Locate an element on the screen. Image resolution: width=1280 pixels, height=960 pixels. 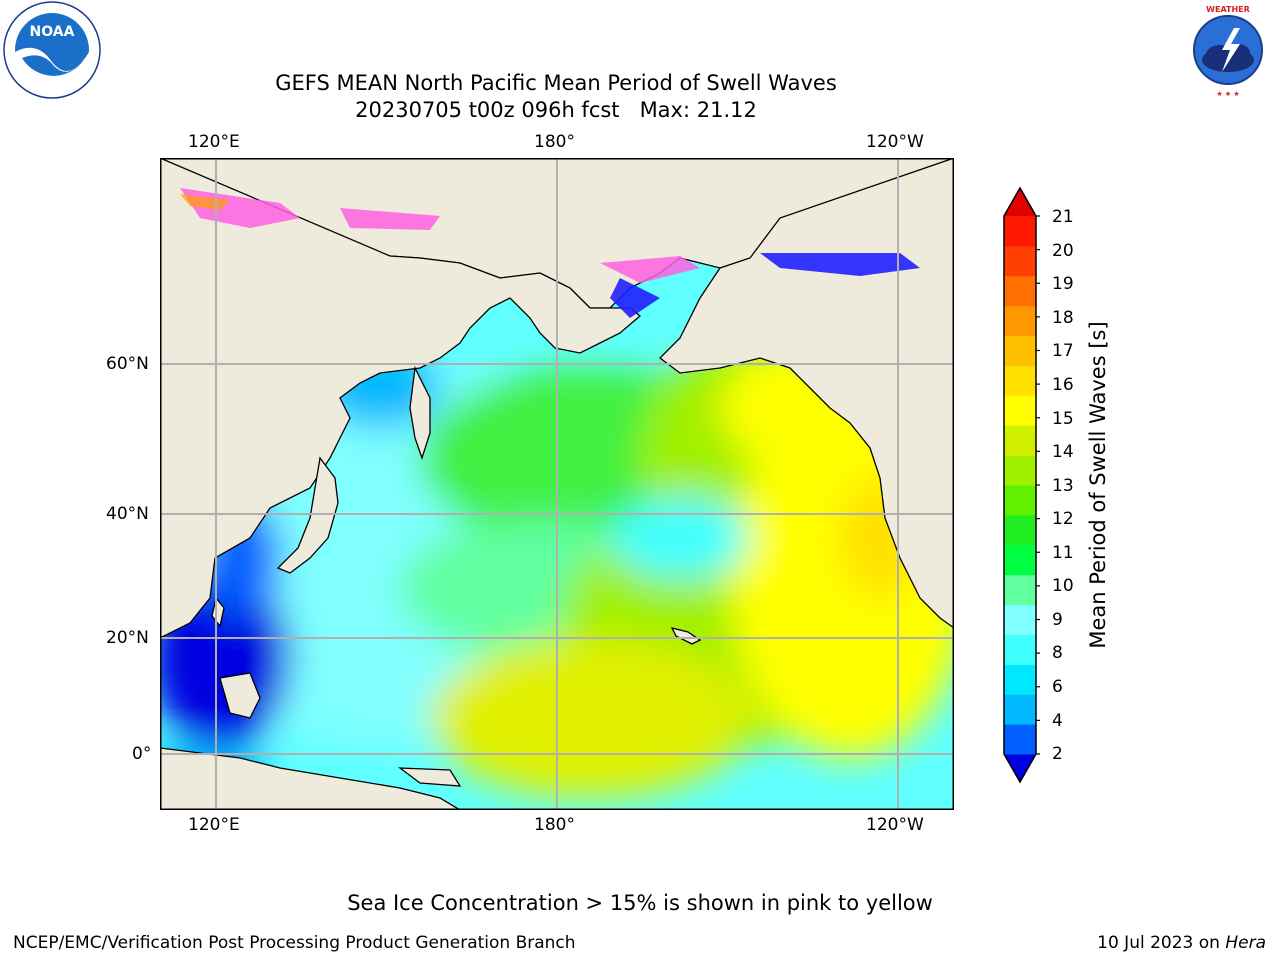
colorbar-tick-9: 9 is located at coordinates (1057, 620).